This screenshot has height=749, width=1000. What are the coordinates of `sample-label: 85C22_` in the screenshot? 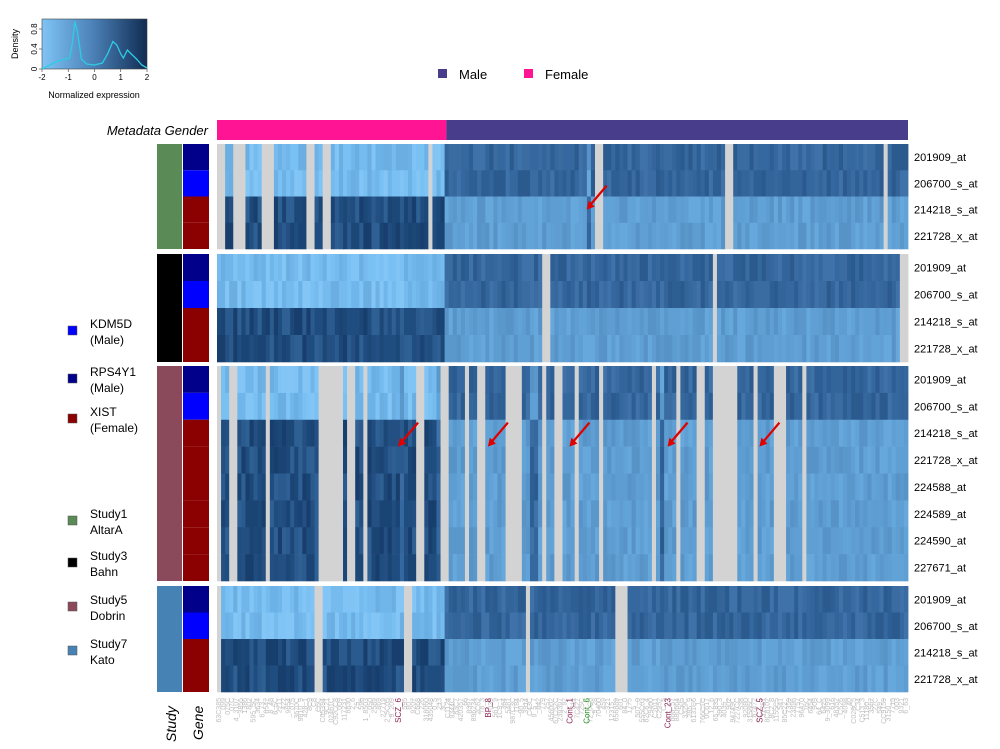 It's located at (785, 710).